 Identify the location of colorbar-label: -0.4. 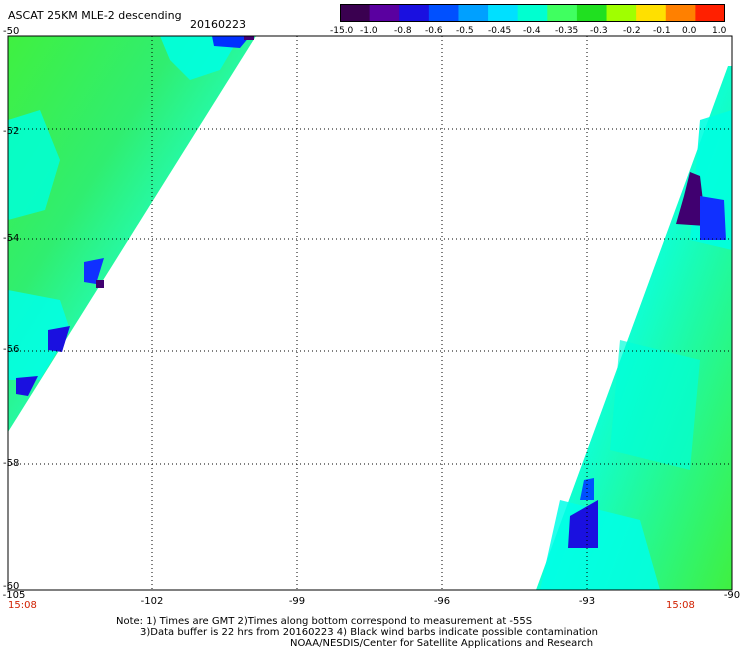
(532, 31).